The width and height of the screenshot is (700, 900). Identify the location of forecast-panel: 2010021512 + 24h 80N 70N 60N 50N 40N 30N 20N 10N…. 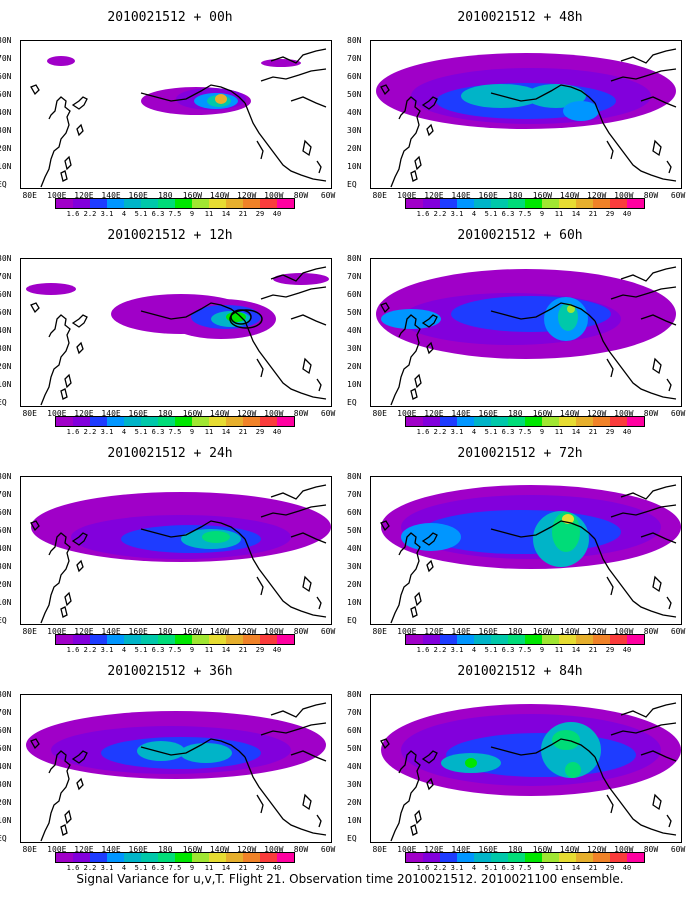
(170, 545).